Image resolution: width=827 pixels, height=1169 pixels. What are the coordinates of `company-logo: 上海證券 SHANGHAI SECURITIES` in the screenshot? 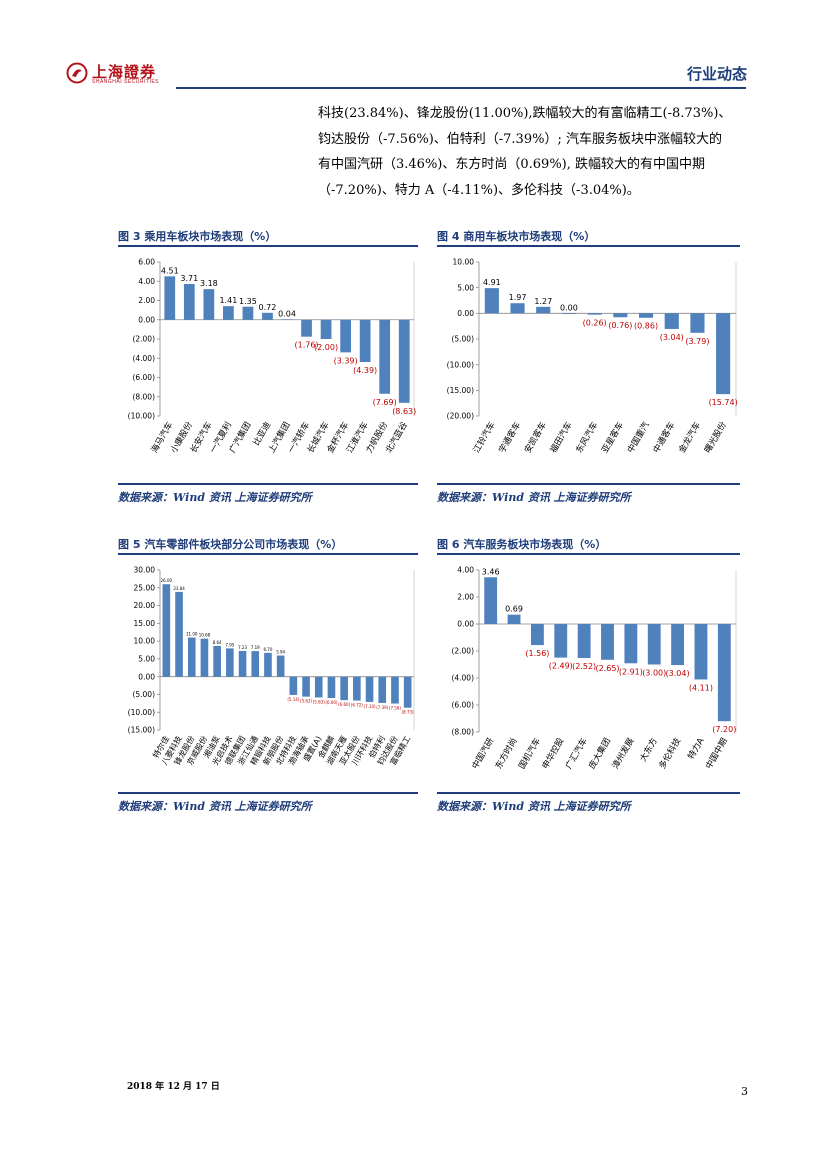 It's located at (121, 73).